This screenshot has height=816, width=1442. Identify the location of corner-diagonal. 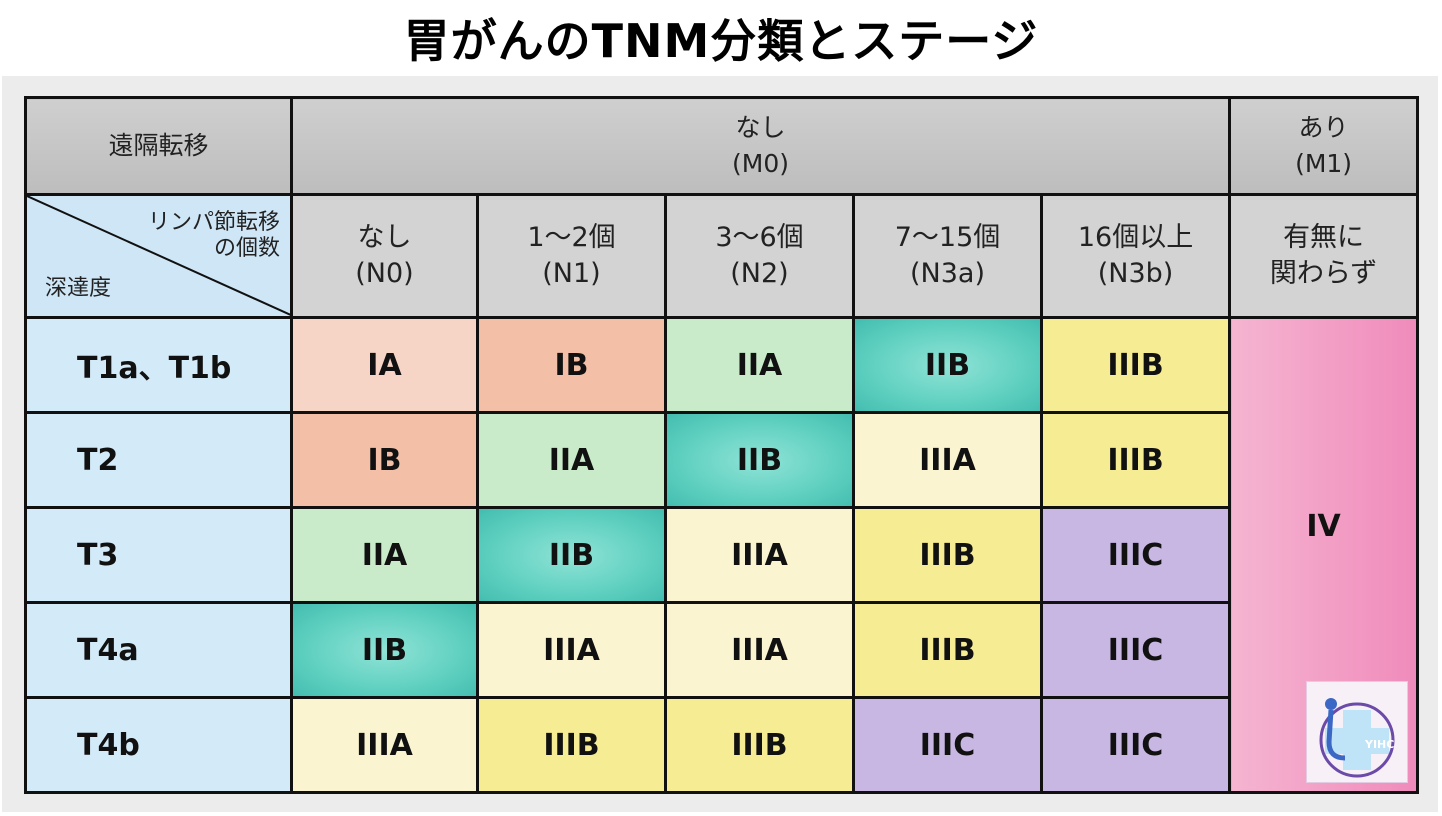
(160, 256).